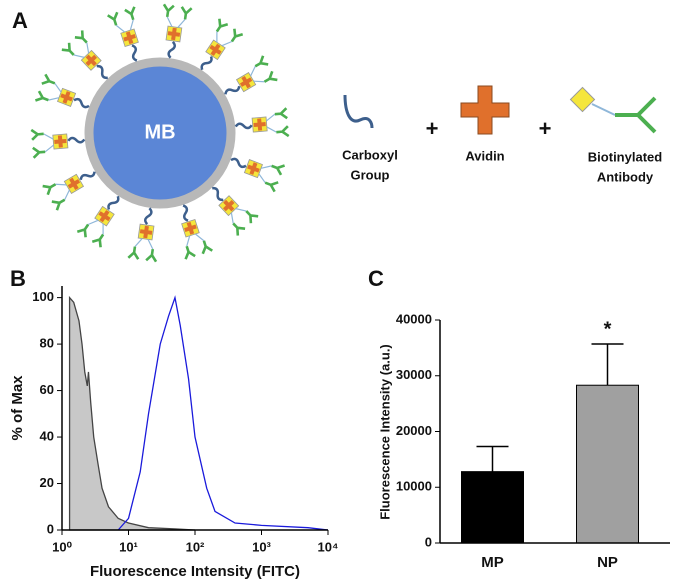  What do you see at coordinates (613, 110) in the screenshot?
I see `antibody-icon` at bounding box center [613, 110].